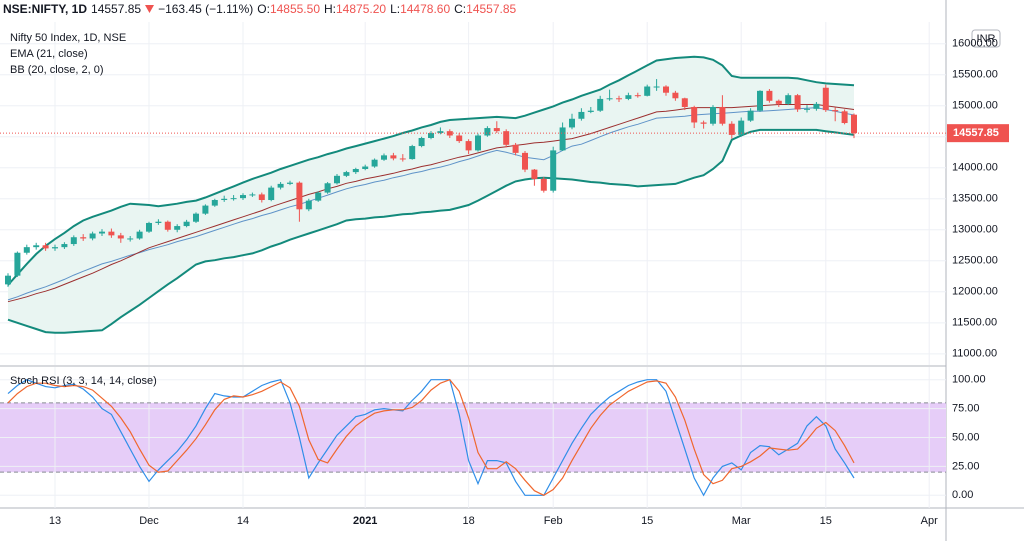  What do you see at coordinates (491, 9) in the screenshot?
I see `ohlc-value: 14557.85` at bounding box center [491, 9].